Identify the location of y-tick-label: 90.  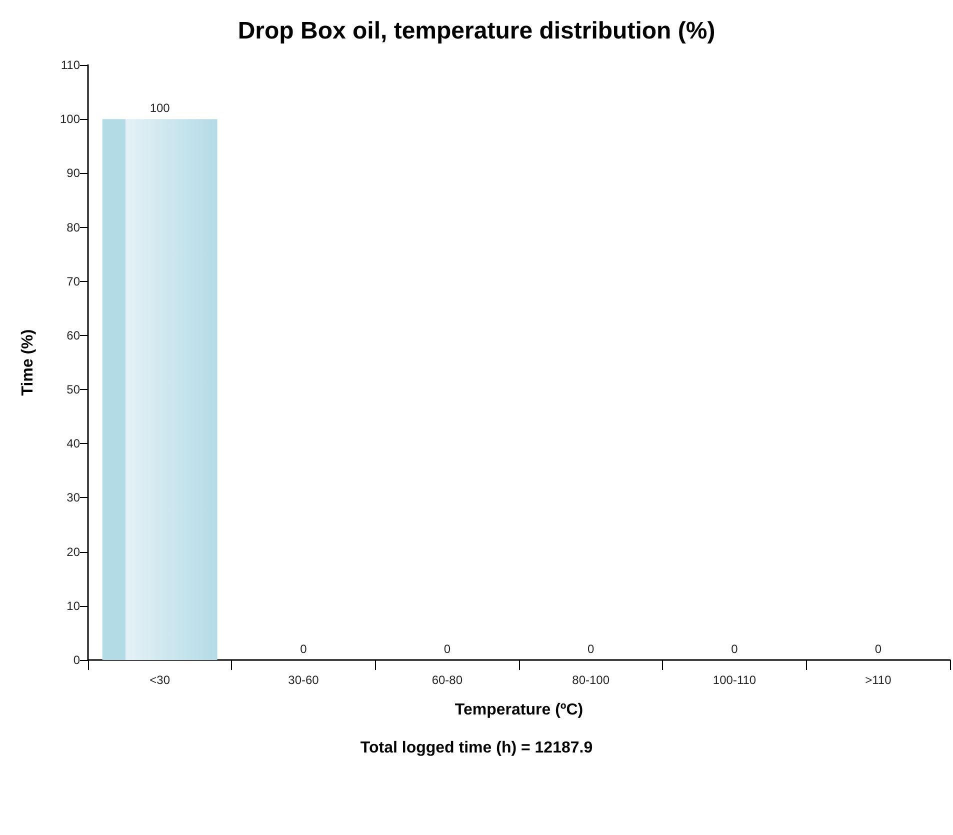
(73, 173).